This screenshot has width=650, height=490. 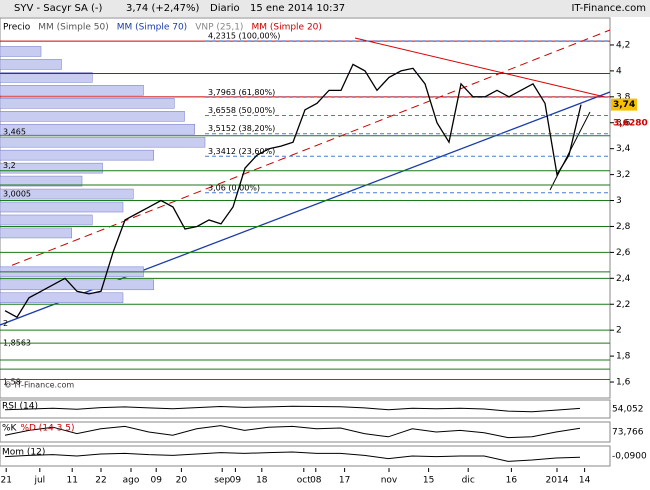 What do you see at coordinates (619, 71) in the screenshot?
I see `y-tick-label: 4` at bounding box center [619, 71].